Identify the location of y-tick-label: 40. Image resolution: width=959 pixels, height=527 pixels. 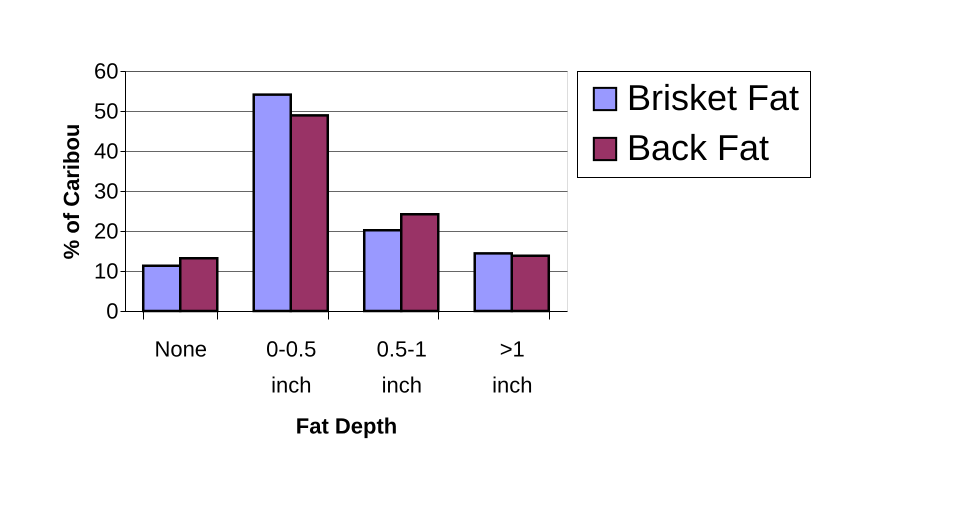
(106, 151).